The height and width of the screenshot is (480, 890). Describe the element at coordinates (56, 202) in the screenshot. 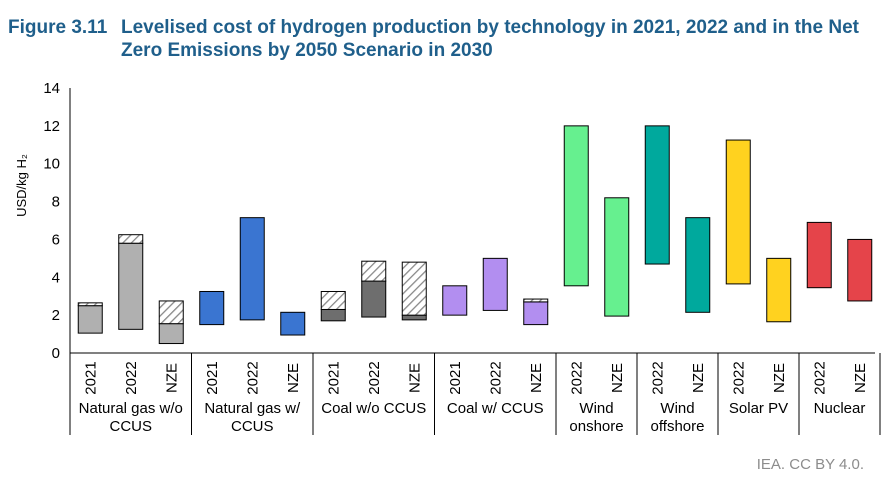

I see `y-tick-label: 8` at that location.